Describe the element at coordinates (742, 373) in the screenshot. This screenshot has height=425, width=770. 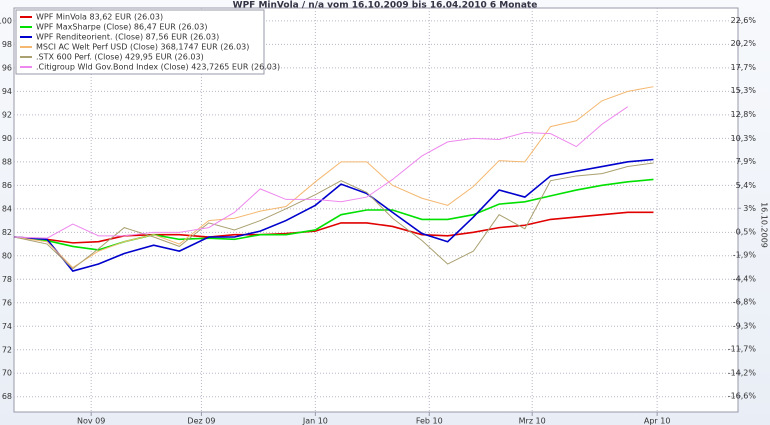
I see `y2-tick-label: -14,2%` at that location.